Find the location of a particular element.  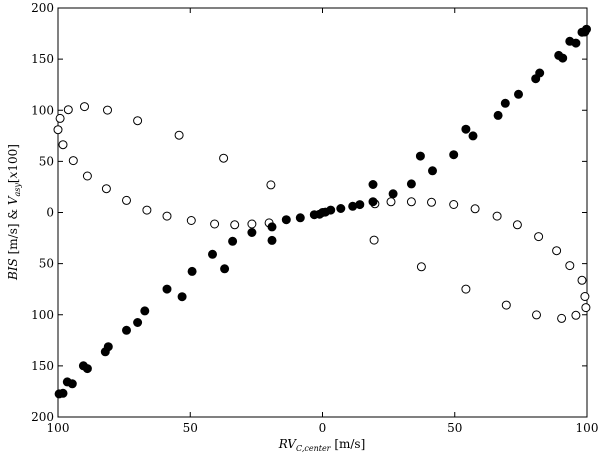

x-tick-label: 0 is located at coordinates (323, 428).